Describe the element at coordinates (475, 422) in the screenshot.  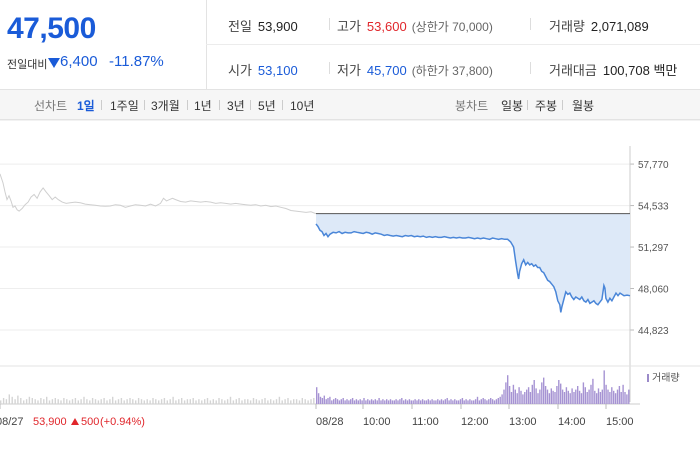
I see `x-tick-label: 12:00` at that location.